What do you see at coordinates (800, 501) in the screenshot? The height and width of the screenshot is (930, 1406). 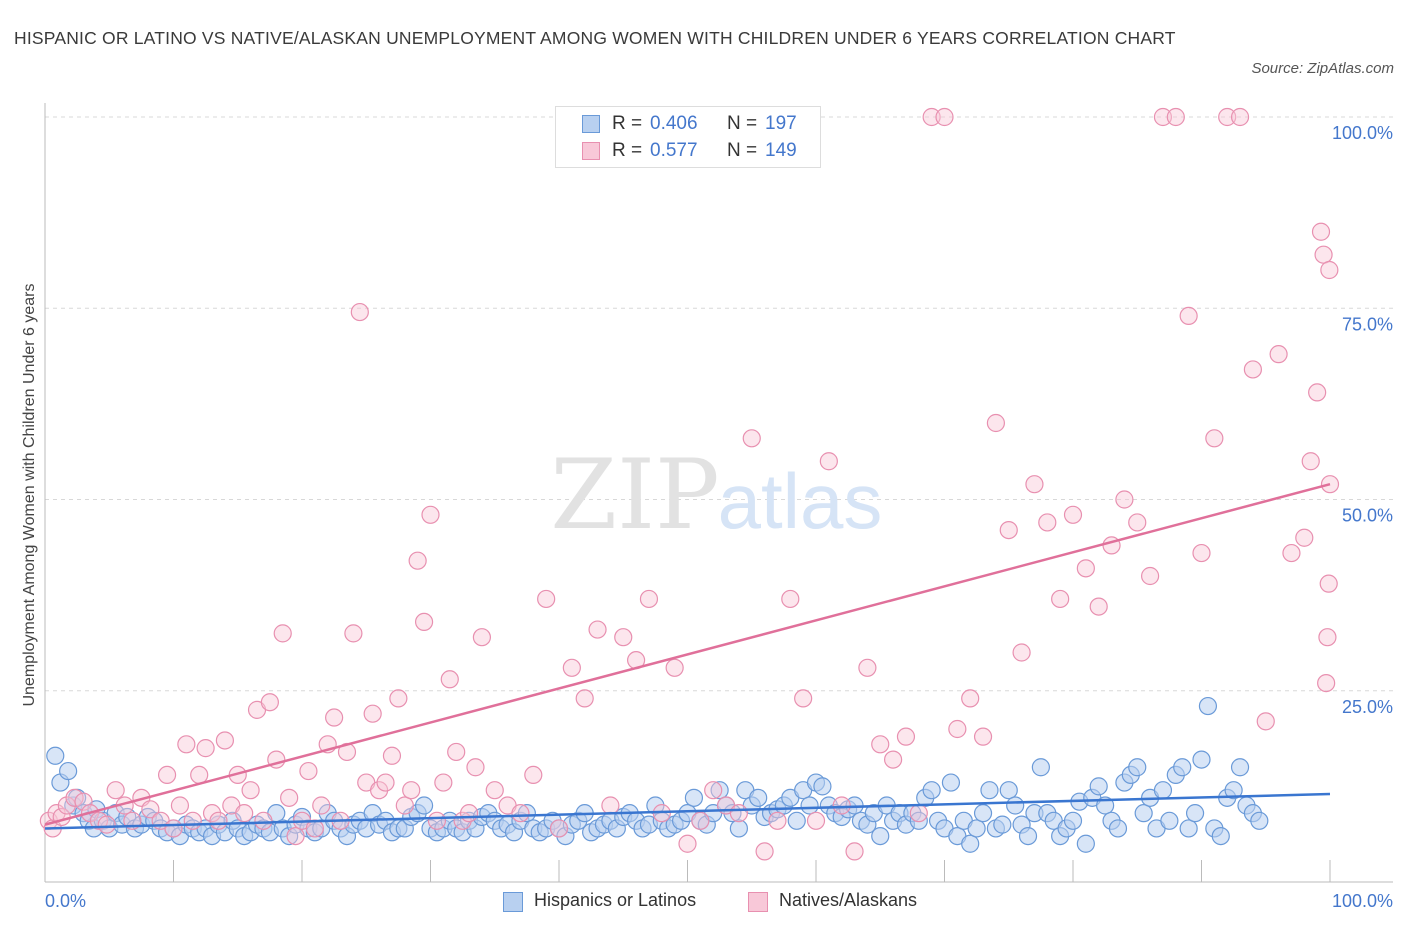 I see `watermark-atlas: atlas` at bounding box center [800, 501].